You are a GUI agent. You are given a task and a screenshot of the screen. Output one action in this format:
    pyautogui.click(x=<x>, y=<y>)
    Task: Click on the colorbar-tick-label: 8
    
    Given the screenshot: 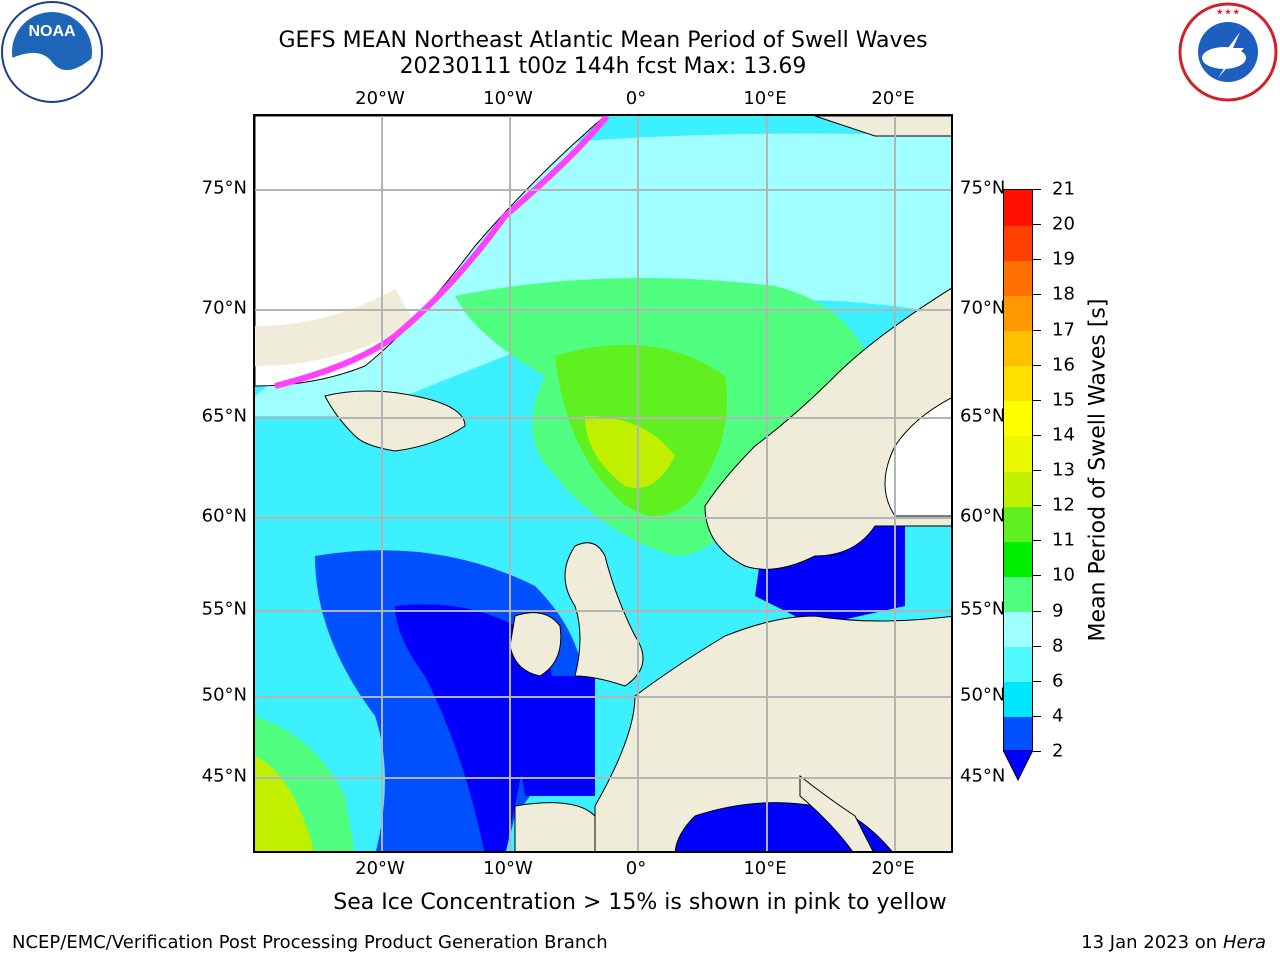 What is the action you would take?
    pyautogui.click(x=1058, y=646)
    